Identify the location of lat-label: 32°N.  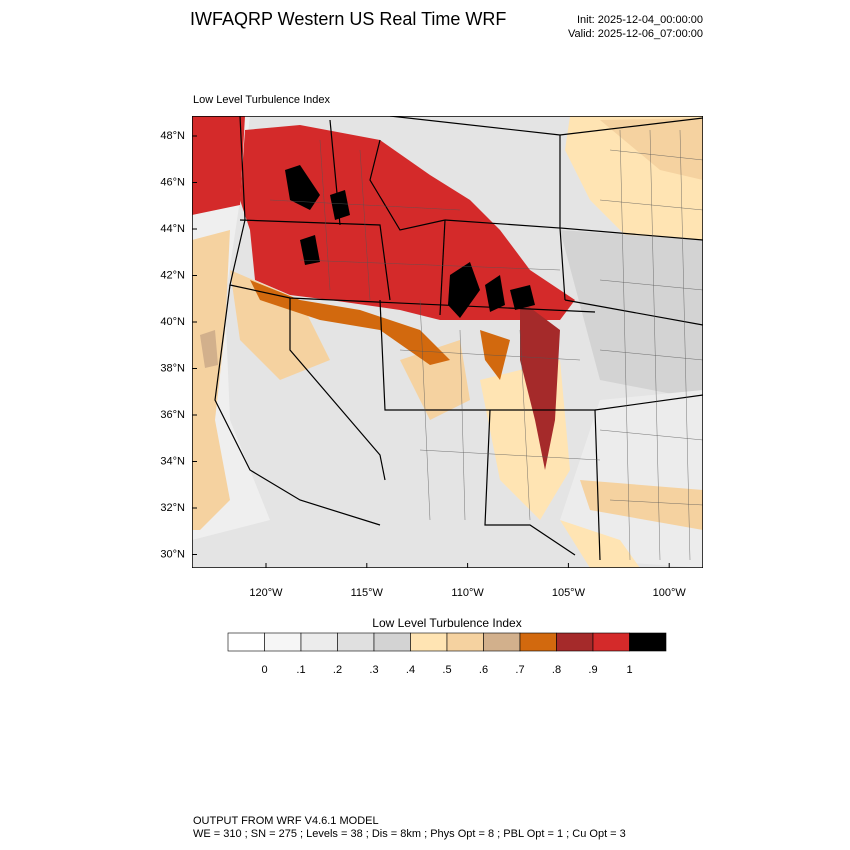
(172, 508).